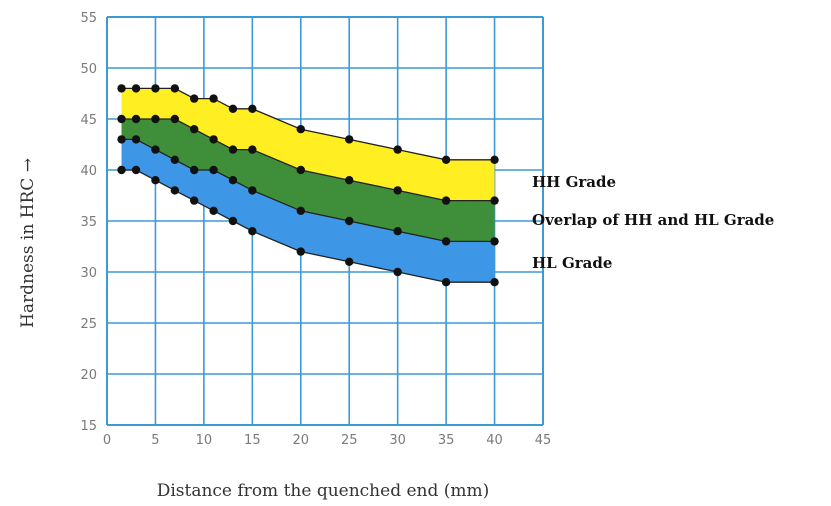 The width and height of the screenshot is (831, 506). Describe the element at coordinates (397, 440) in the screenshot. I see `x-tick-label: 30` at that location.